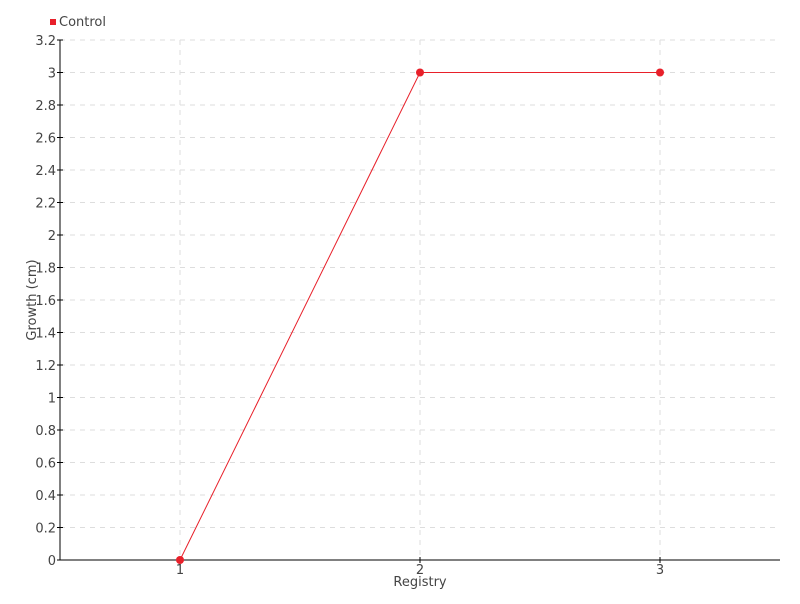  Describe the element at coordinates (45, 106) in the screenshot. I see `y-tick-label: 2.8` at that location.